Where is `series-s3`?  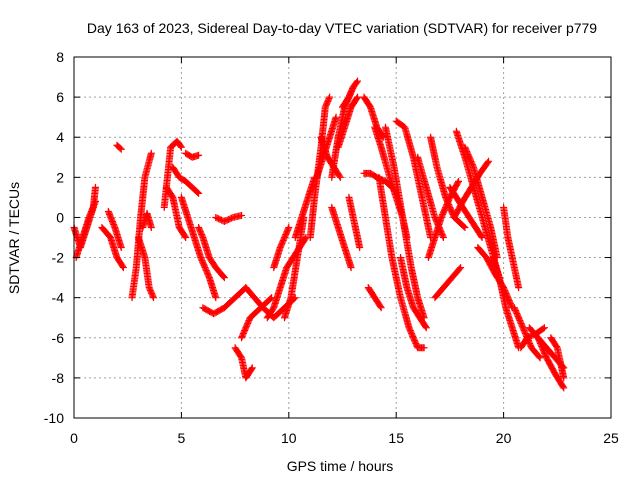
series-s3 is located at coordinates (112, 247).